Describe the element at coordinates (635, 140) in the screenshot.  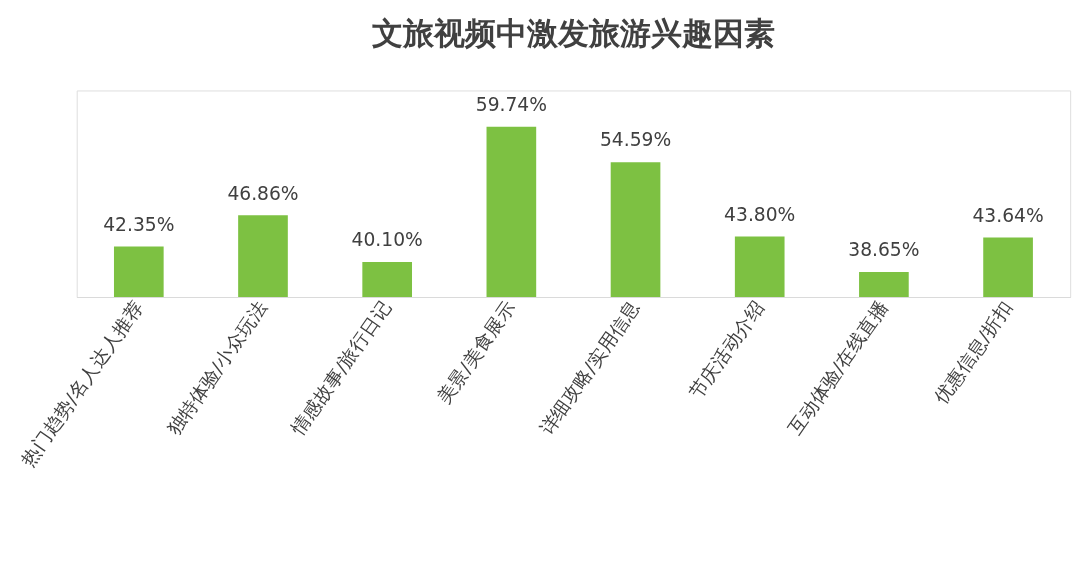
I see `data-label: 54.59%` at that location.